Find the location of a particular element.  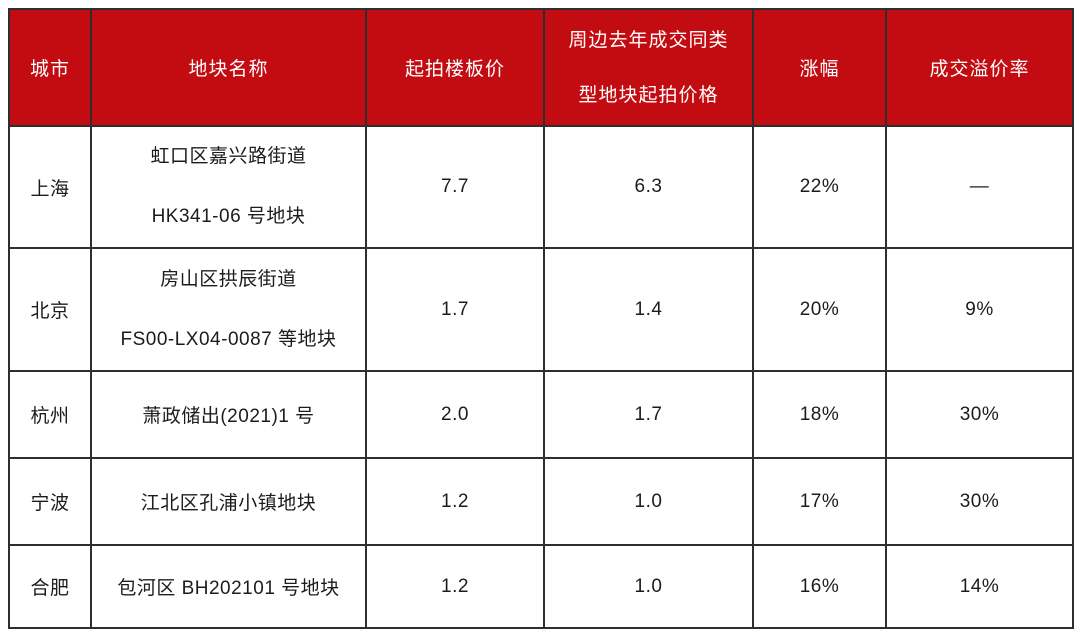

cell-premium-rate: — is located at coordinates (979, 187).